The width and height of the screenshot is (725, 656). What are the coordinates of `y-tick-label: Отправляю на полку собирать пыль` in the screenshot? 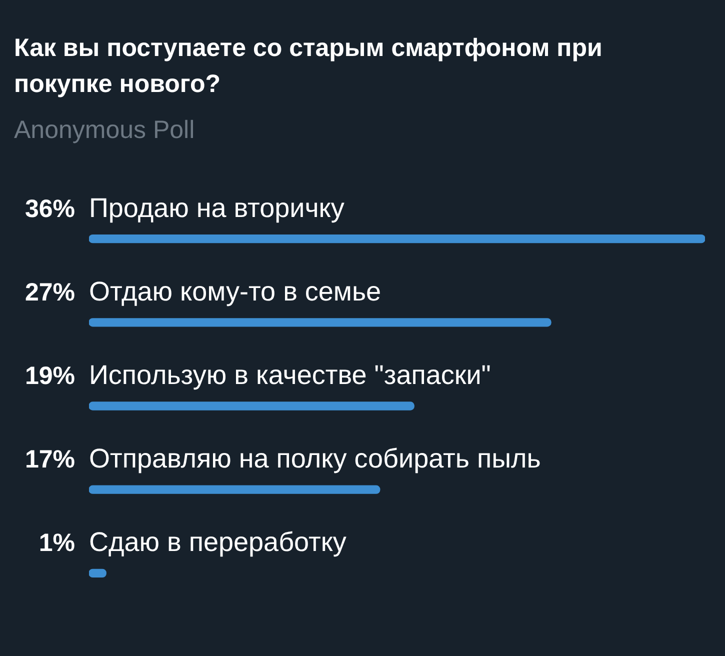 It's located at (315, 459).